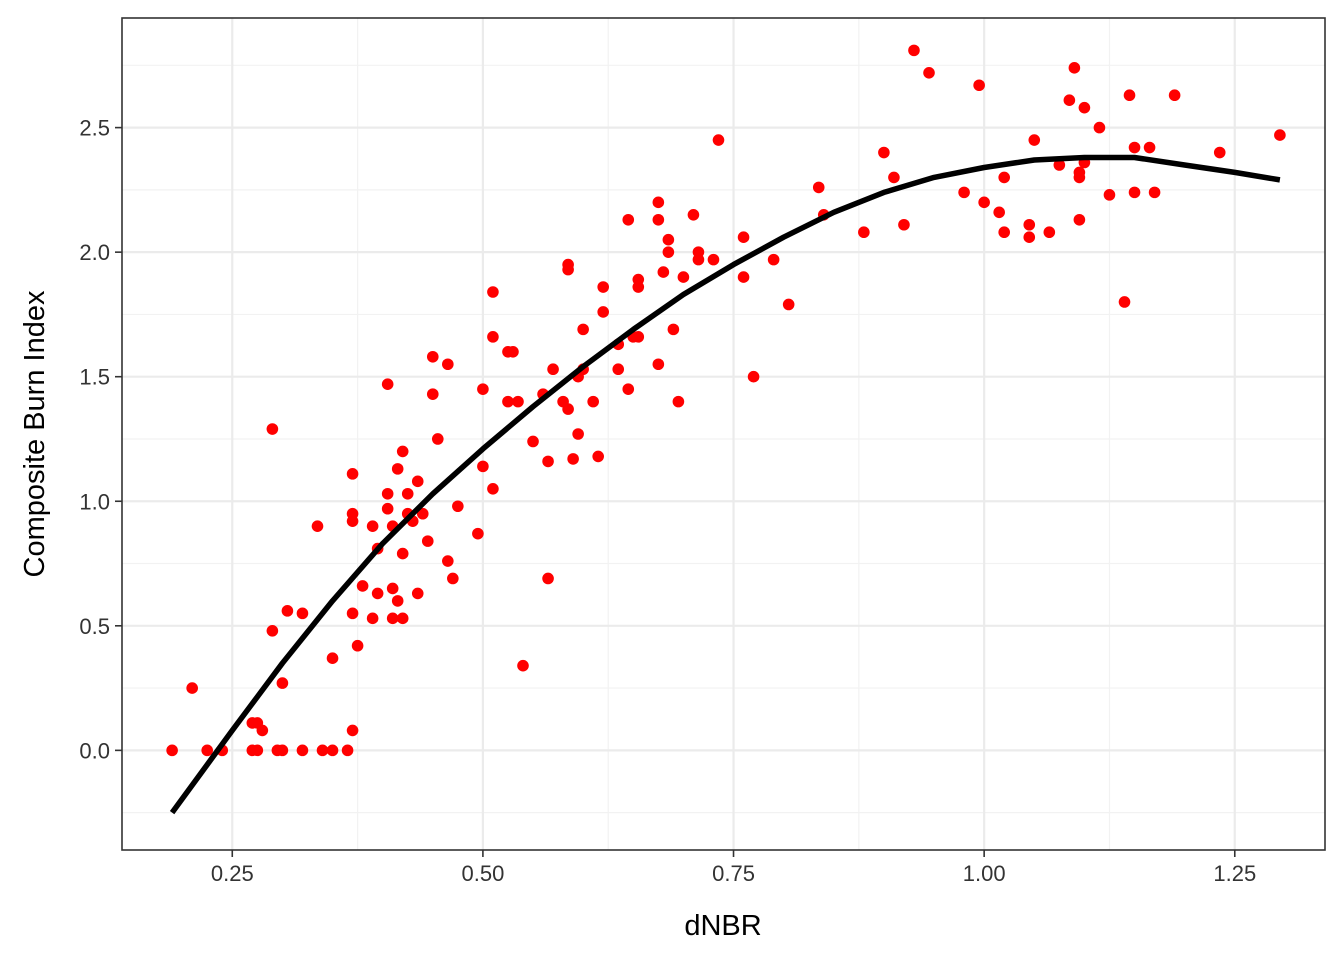 Image resolution: width=1344 pixels, height=960 pixels. I want to click on y-tick-label: 0.5, so click(94, 626).